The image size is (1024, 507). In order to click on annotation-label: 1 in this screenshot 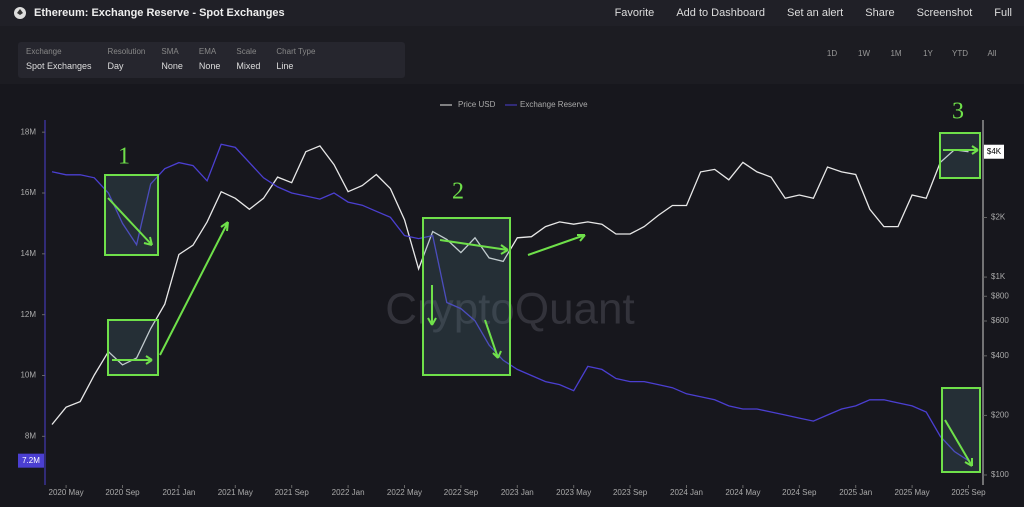, I will do `click(124, 157)`.